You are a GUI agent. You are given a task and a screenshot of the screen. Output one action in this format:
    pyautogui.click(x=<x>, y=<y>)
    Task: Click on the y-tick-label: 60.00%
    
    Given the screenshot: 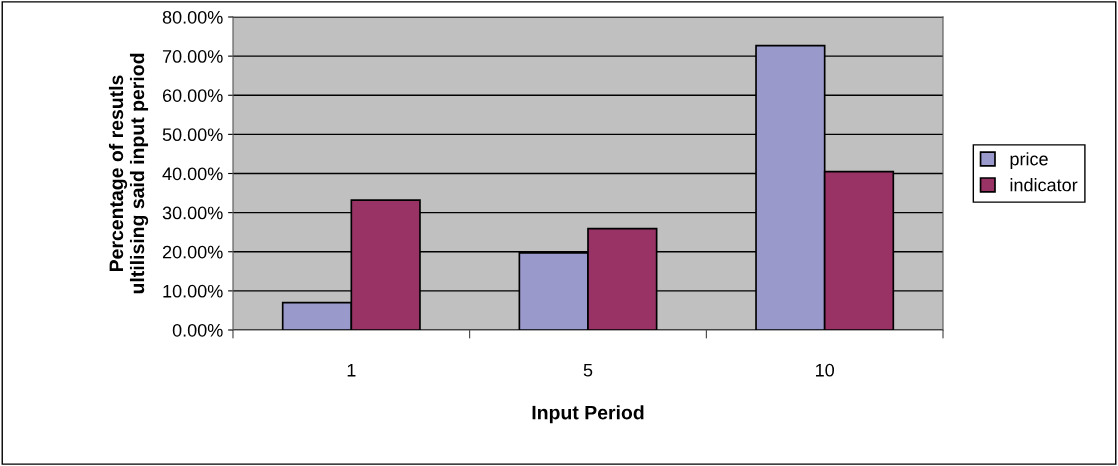 What is the action you would take?
    pyautogui.click(x=192, y=95)
    